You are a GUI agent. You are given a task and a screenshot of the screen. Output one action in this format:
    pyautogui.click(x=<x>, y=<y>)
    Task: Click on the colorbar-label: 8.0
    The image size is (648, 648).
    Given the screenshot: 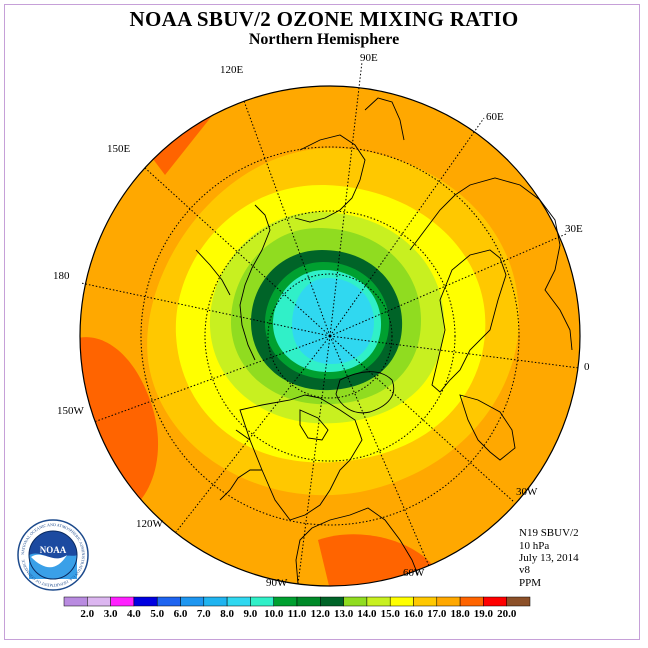 What is the action you would take?
    pyautogui.click(x=227, y=614)
    